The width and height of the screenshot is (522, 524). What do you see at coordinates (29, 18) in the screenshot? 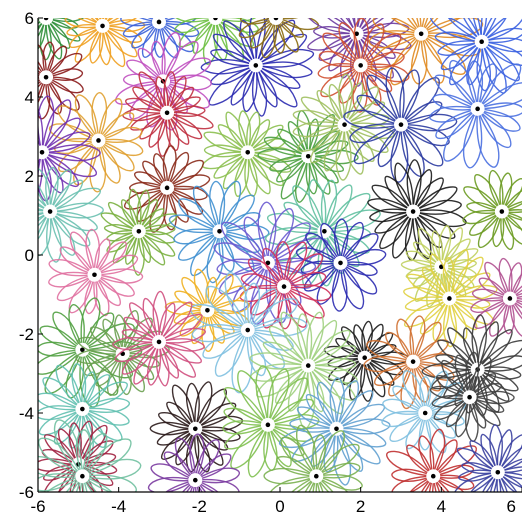
I see `y-tick-label: 6` at bounding box center [29, 18].